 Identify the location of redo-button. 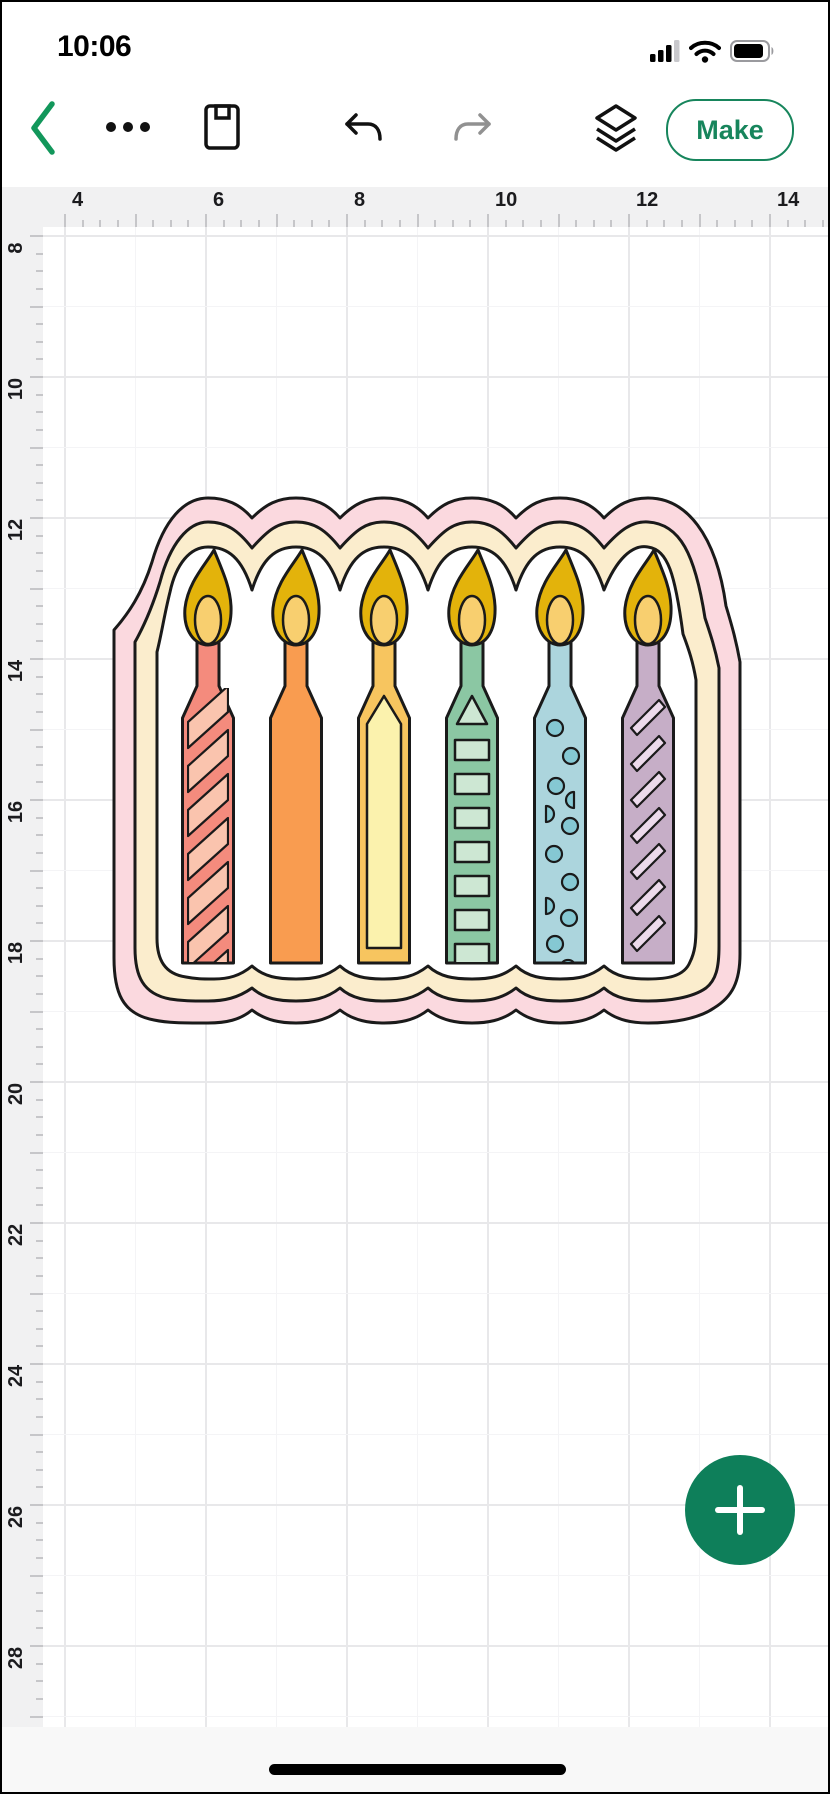
(473, 127).